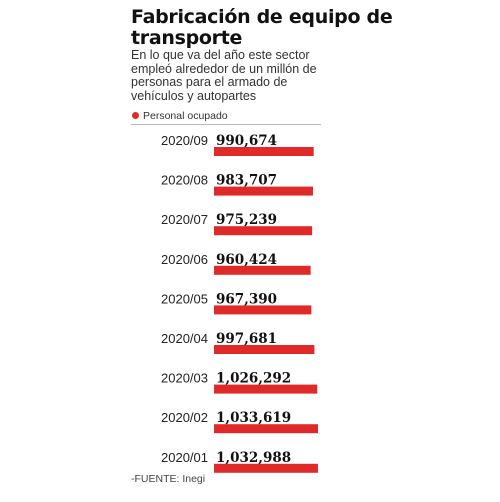  I want to click on period-label: 2020/07, so click(184, 219).